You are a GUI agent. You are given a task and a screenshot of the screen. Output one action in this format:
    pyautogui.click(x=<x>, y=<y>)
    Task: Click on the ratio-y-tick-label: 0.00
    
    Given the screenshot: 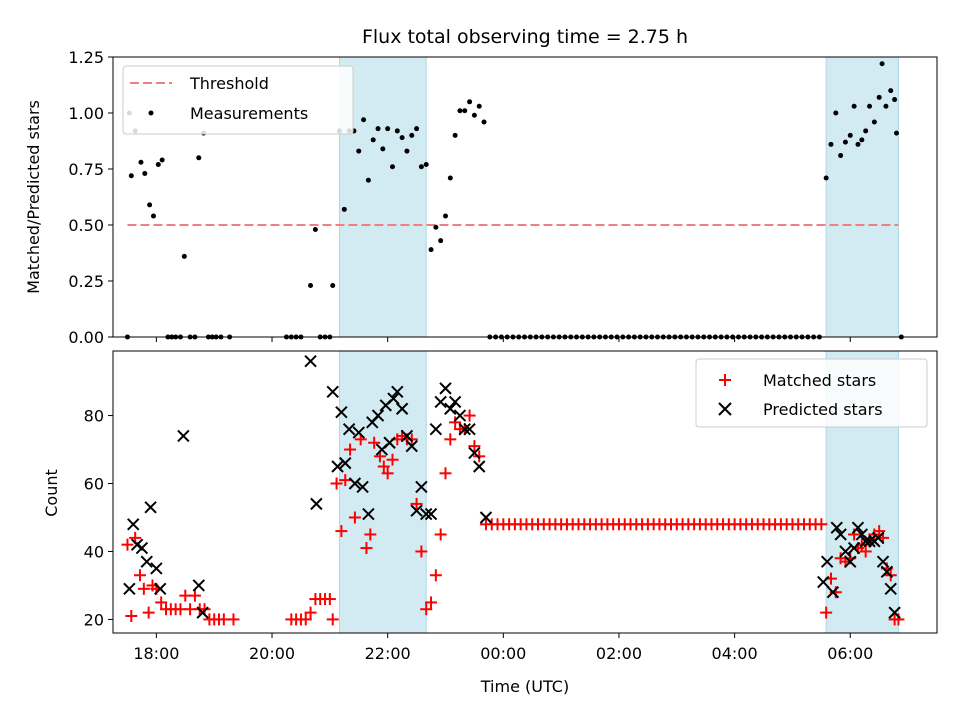 What is the action you would take?
    pyautogui.click(x=86, y=337)
    